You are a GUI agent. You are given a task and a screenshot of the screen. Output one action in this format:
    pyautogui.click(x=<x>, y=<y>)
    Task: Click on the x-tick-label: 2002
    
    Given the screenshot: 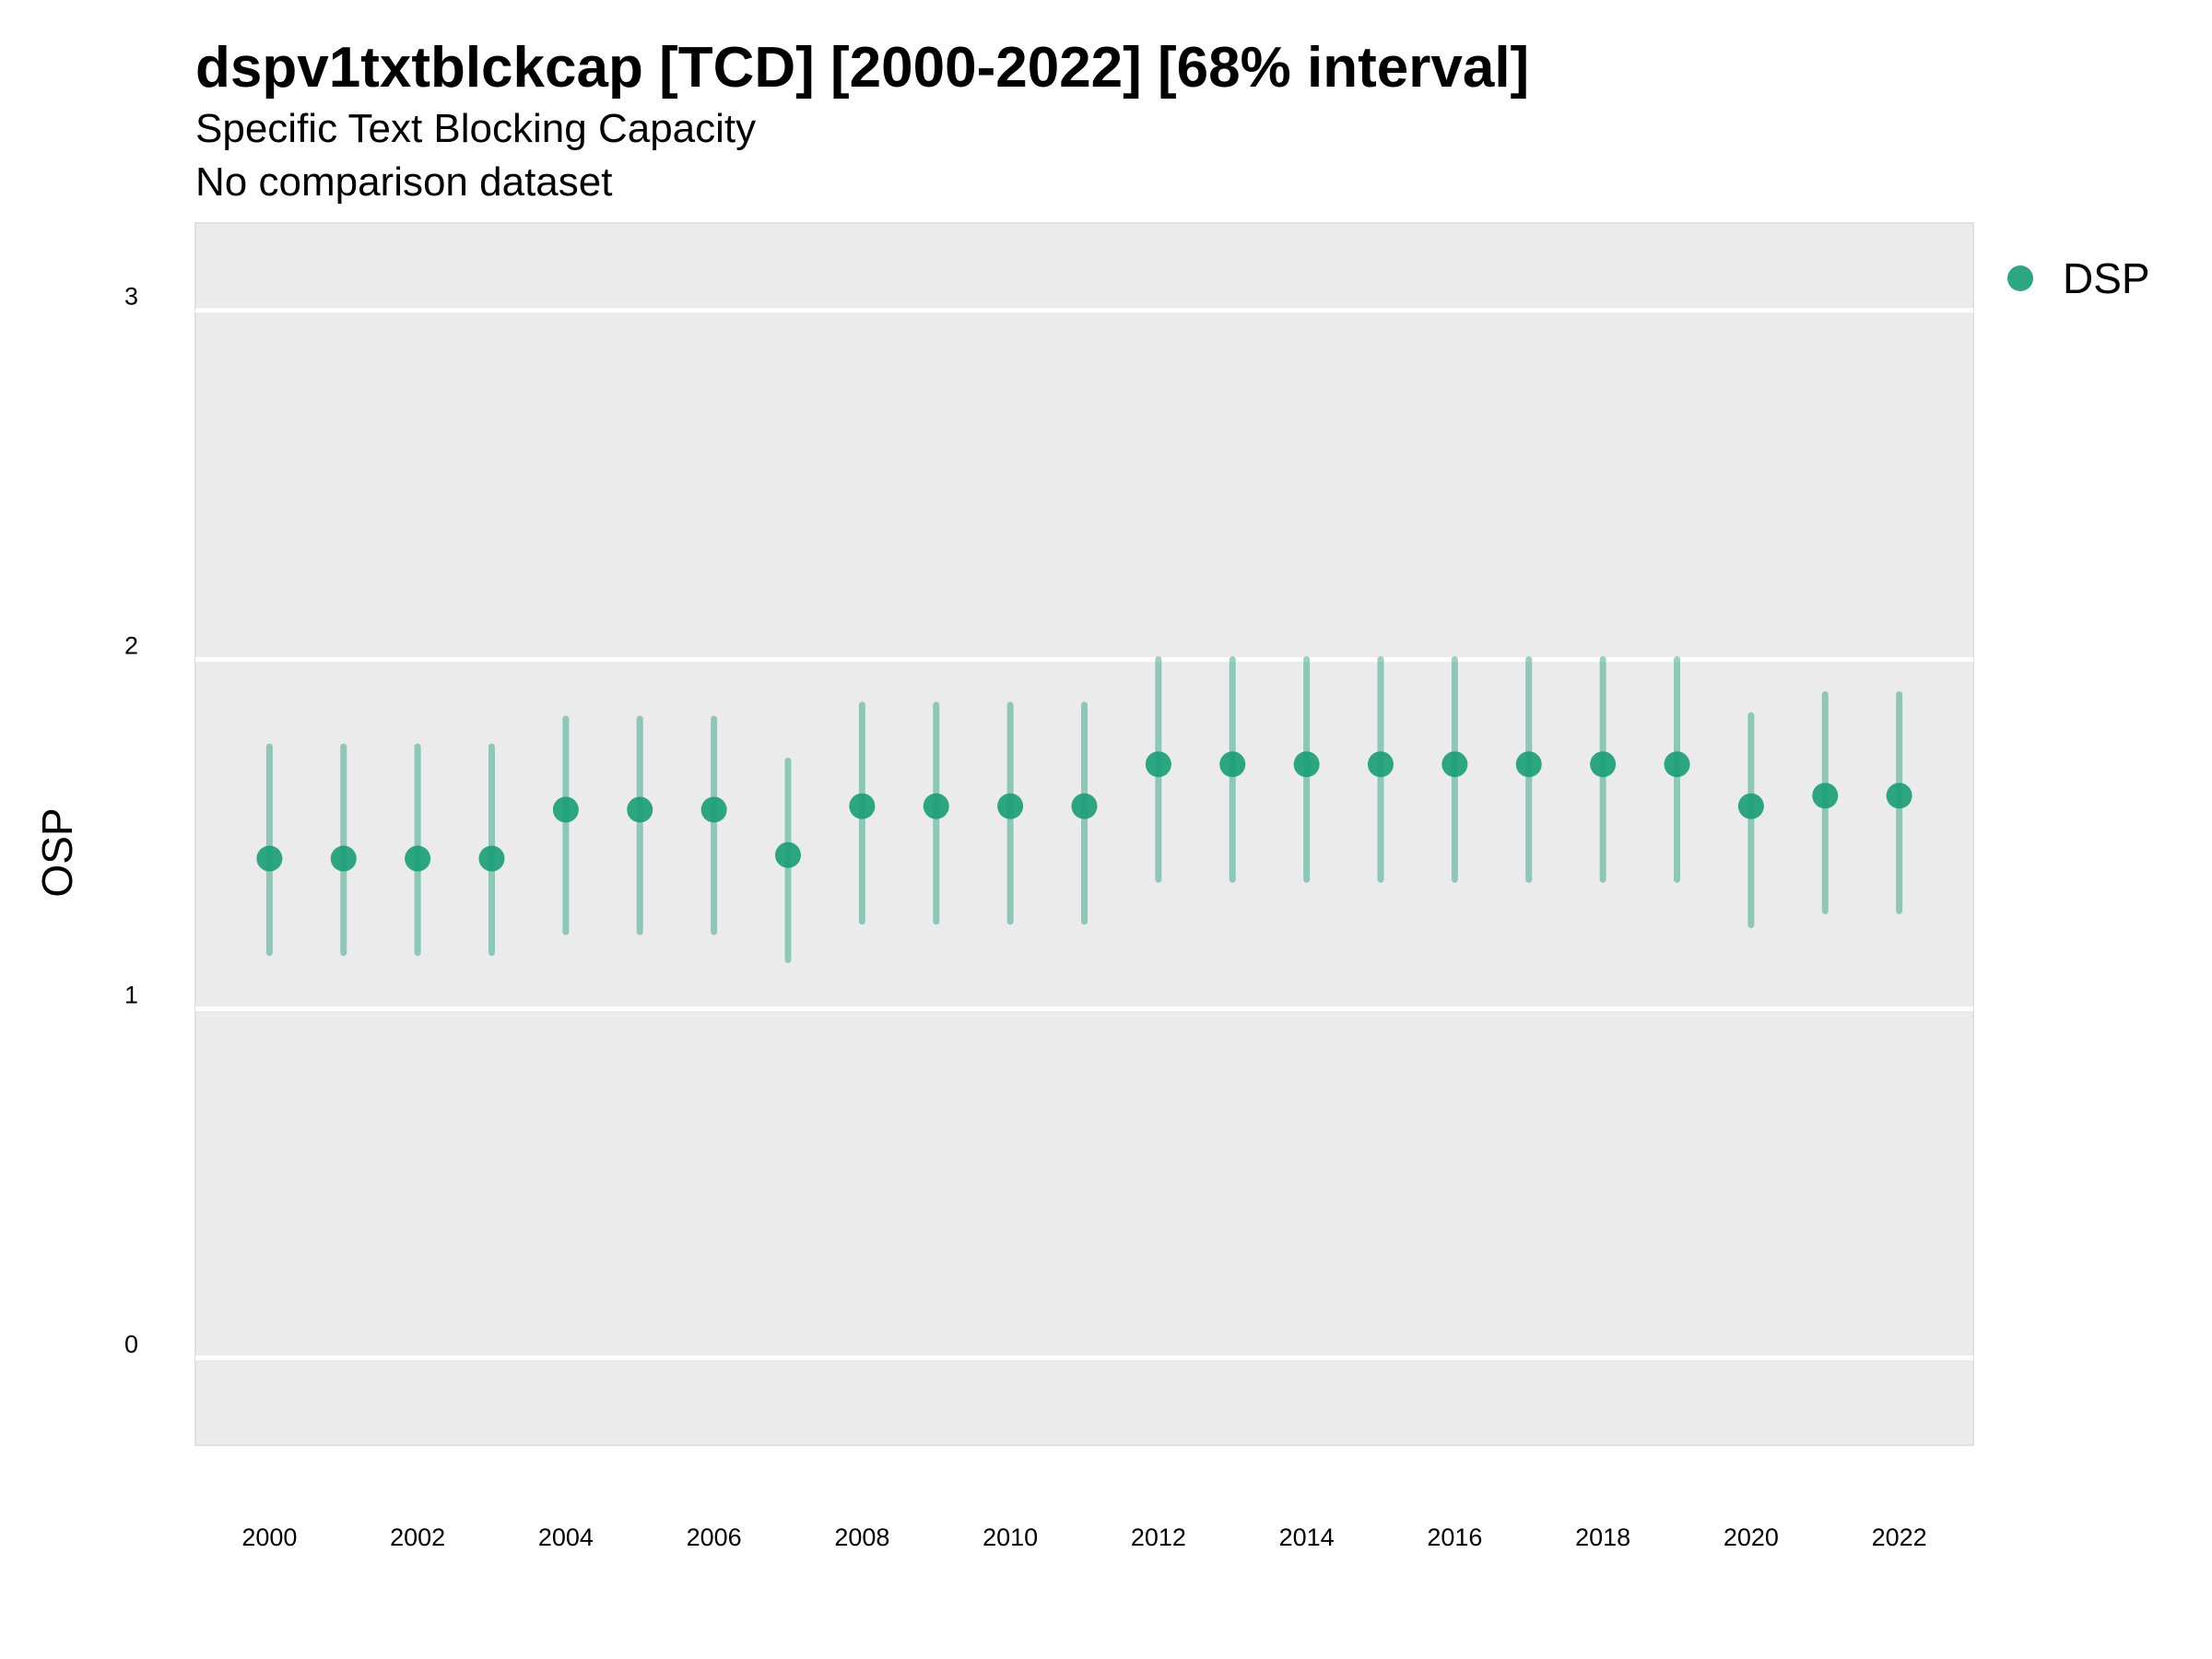 What is the action you would take?
    pyautogui.click(x=417, y=1537)
    